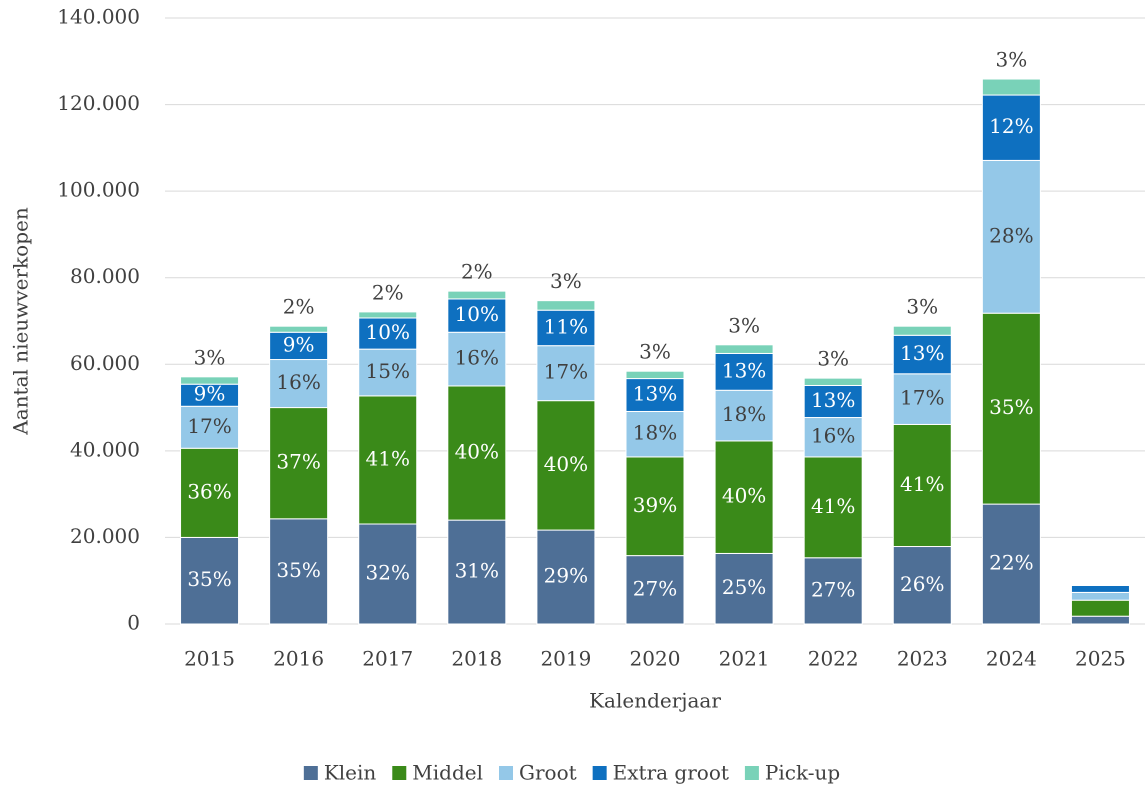 The width and height of the screenshot is (1145, 792). I want to click on data-label: 25%, so click(744, 587).